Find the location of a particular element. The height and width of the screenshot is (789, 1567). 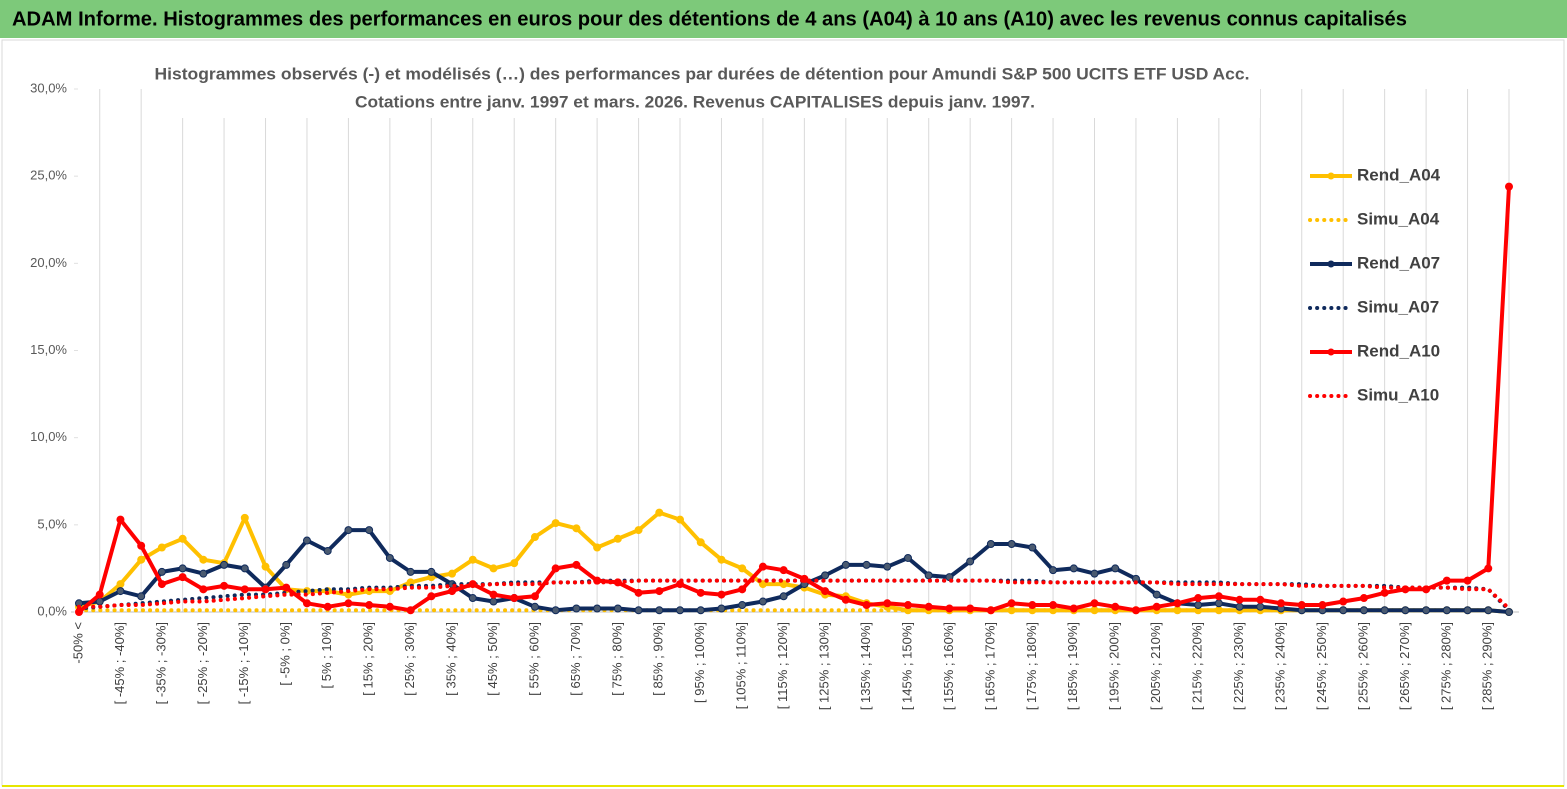

x-tick-label: [ 75% ; 80%] is located at coordinates (616, 659).